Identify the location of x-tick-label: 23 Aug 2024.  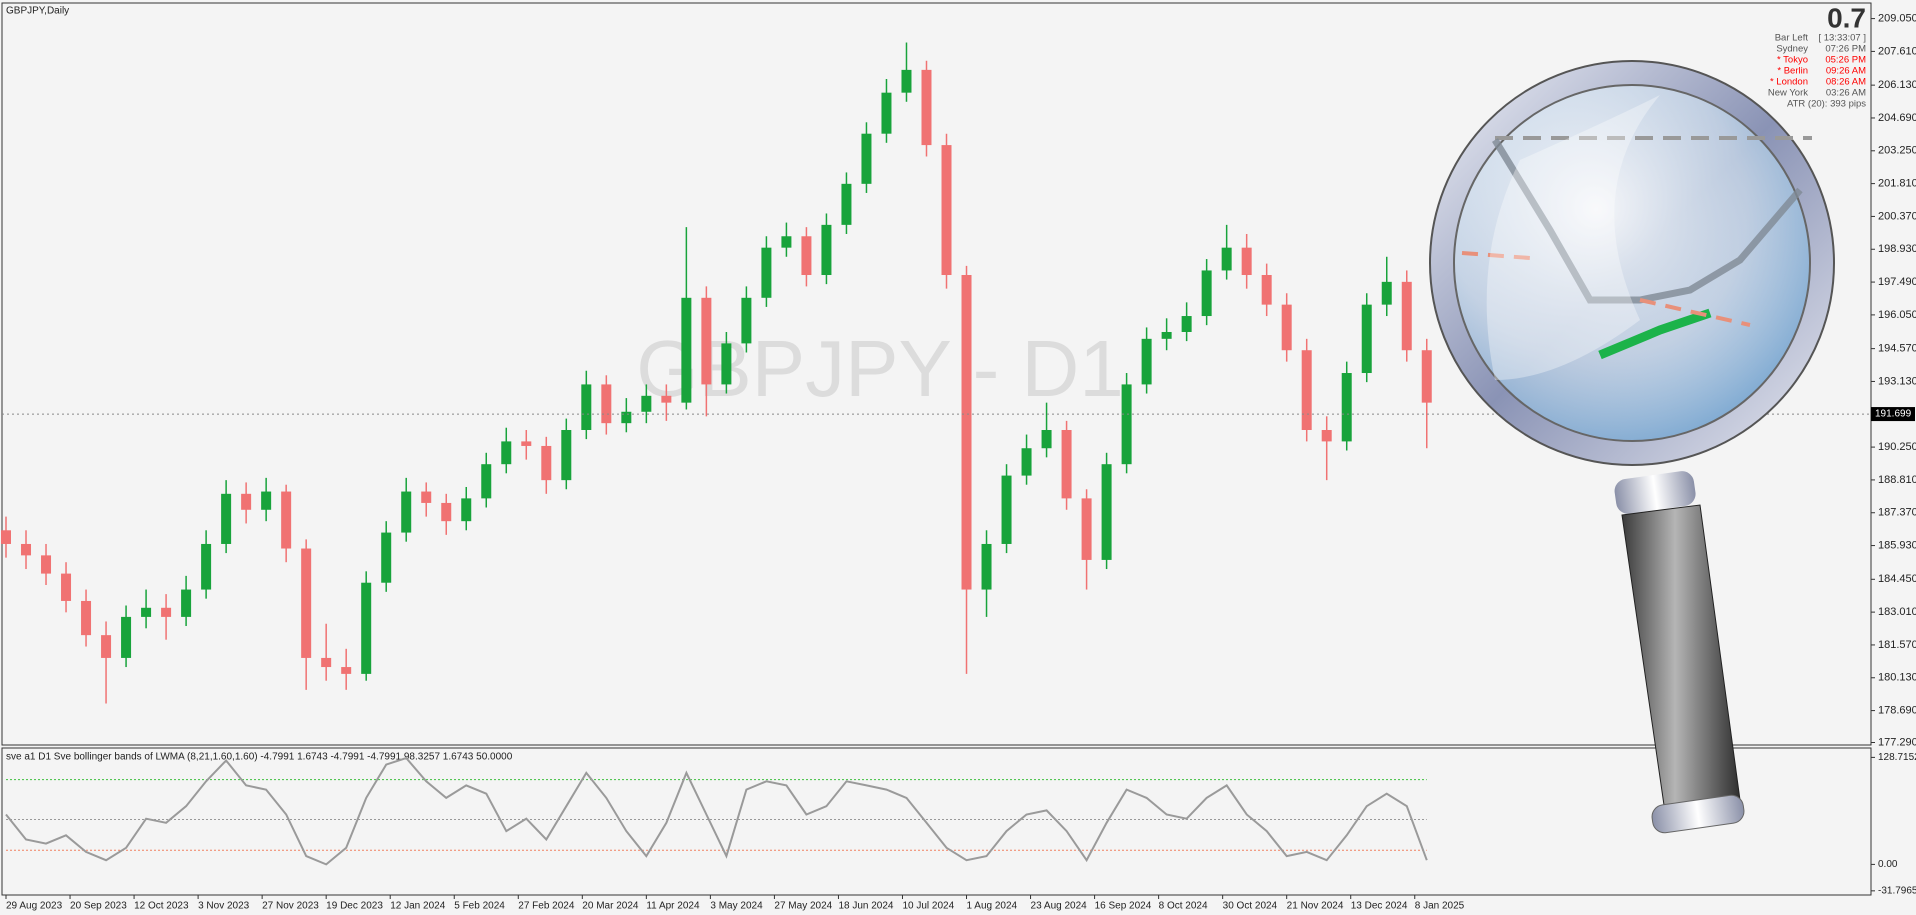
(1059, 906).